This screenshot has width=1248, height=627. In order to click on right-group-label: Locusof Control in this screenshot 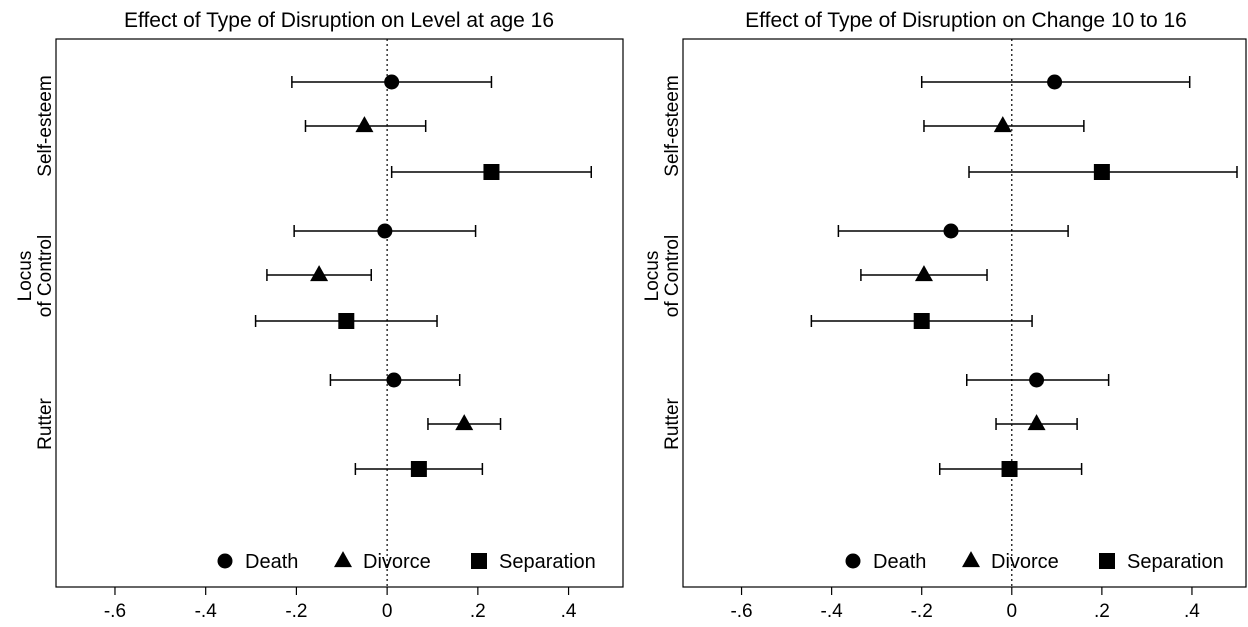, I will do `click(662, 276)`.